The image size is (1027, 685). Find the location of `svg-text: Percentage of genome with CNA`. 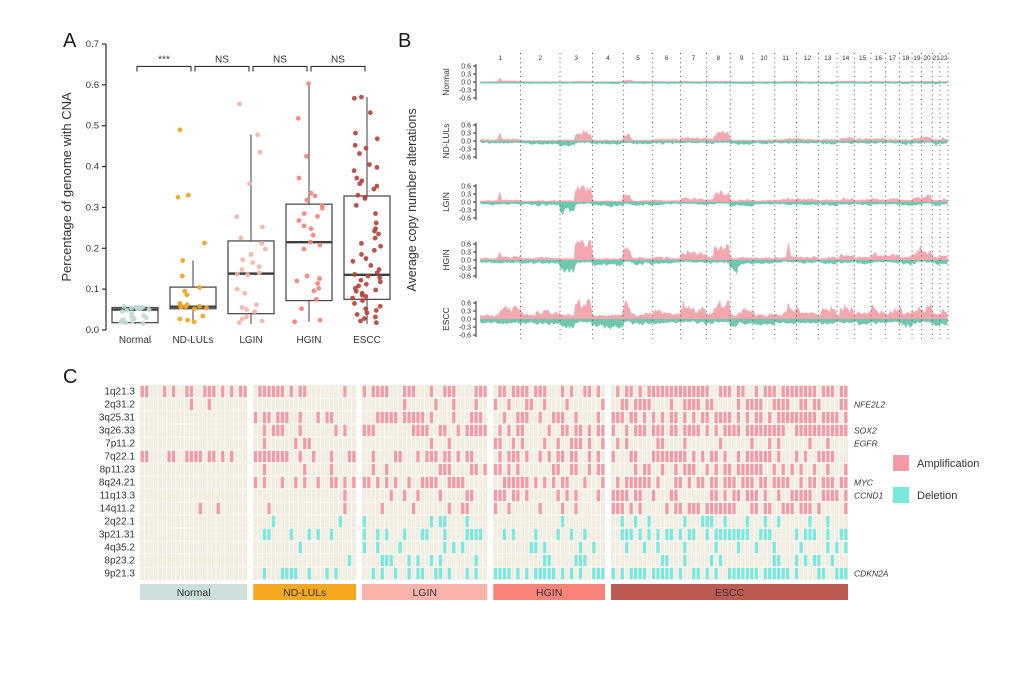

svg-text: Percentage of genome with CNA is located at coordinates (66, 187).